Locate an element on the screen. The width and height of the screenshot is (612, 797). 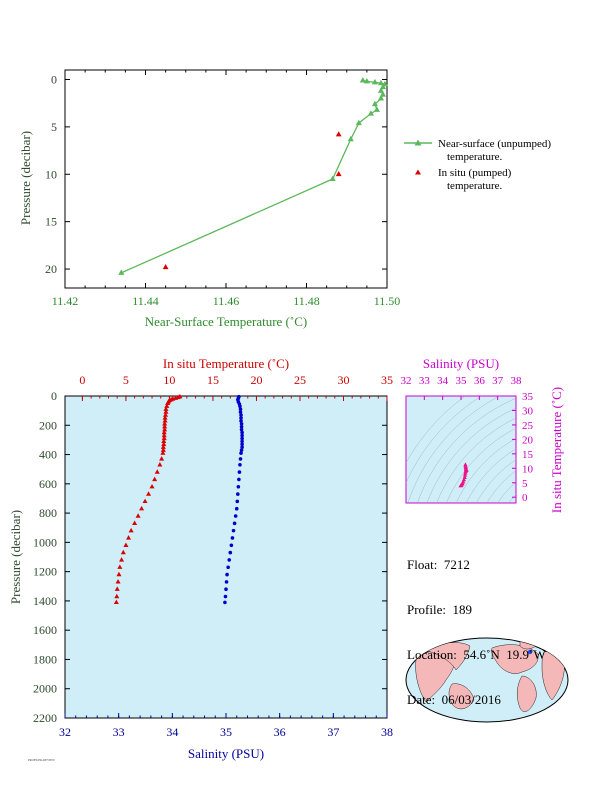
legend-near-surface-label-line2: temperature. is located at coordinates (475, 157).